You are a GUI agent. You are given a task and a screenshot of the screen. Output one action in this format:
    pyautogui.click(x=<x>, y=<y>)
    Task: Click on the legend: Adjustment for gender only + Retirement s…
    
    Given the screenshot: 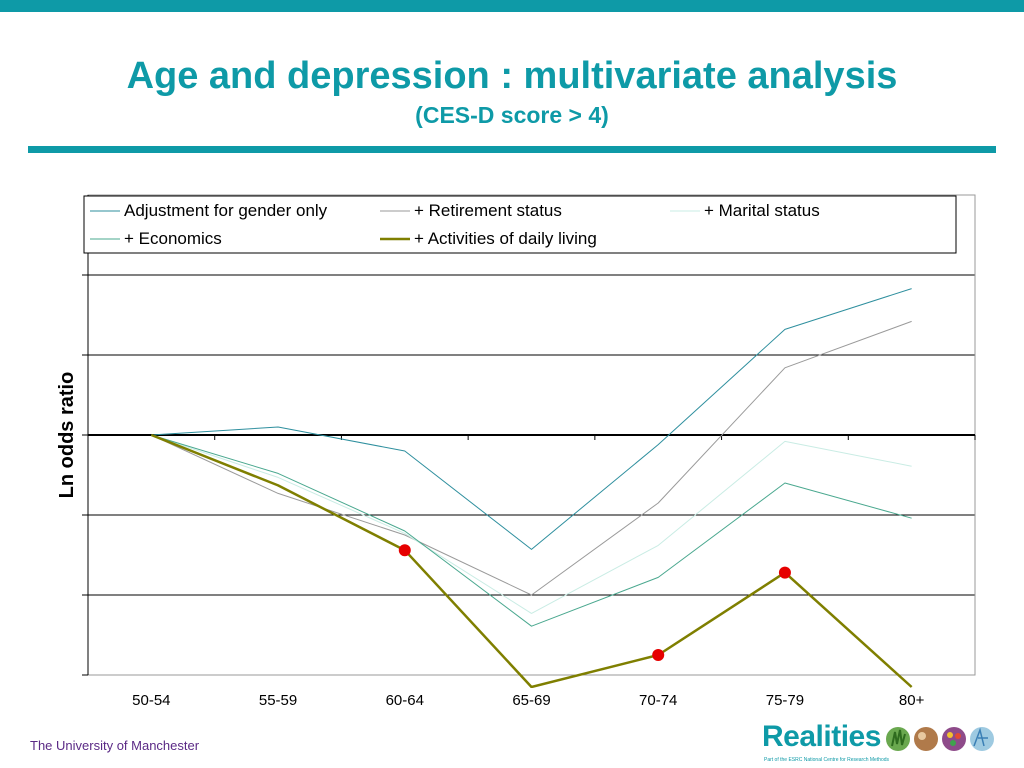 What is the action you would take?
    pyautogui.click(x=520, y=224)
    